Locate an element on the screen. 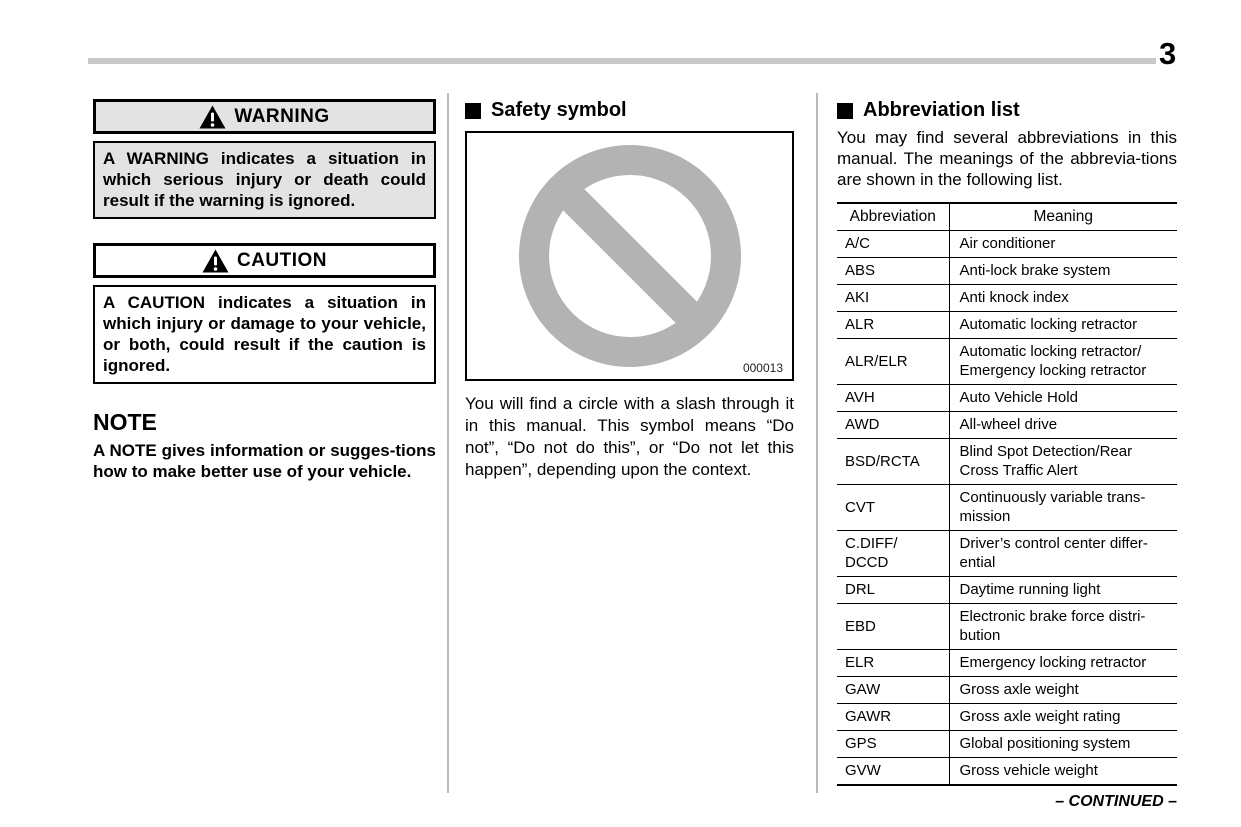 Image resolution: width=1241 pixels, height=827 pixels. abbreviation-heading: Abbreviation list is located at coordinates (1007, 110).